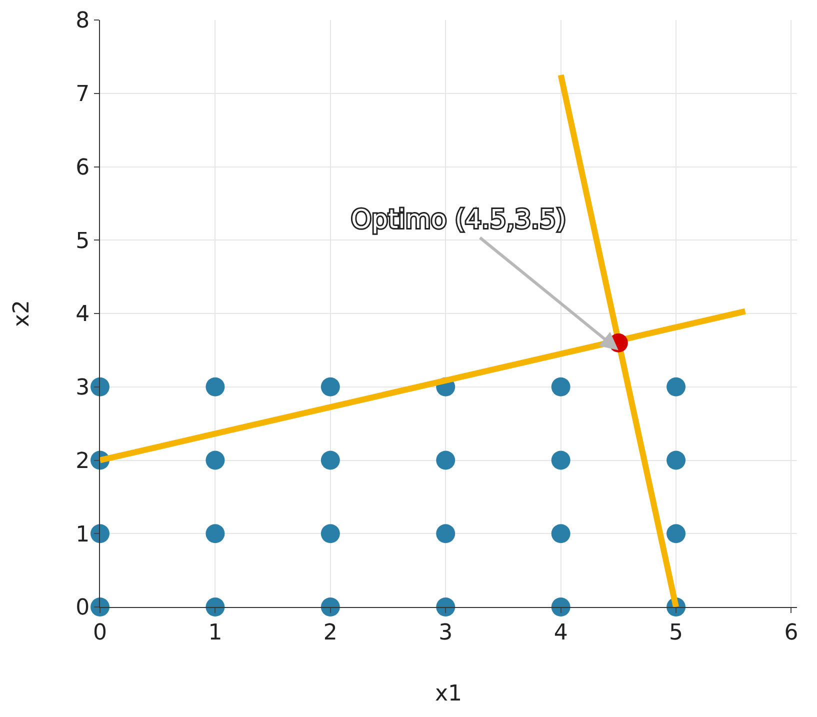  I want to click on x-tick-label: 4, so click(561, 633).